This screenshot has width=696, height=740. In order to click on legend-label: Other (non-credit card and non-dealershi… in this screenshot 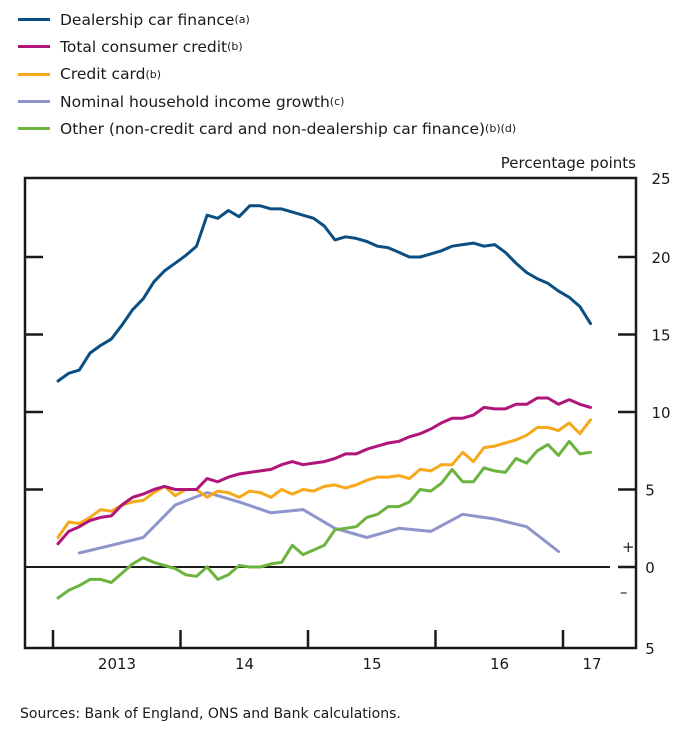, I will do `click(273, 128)`.